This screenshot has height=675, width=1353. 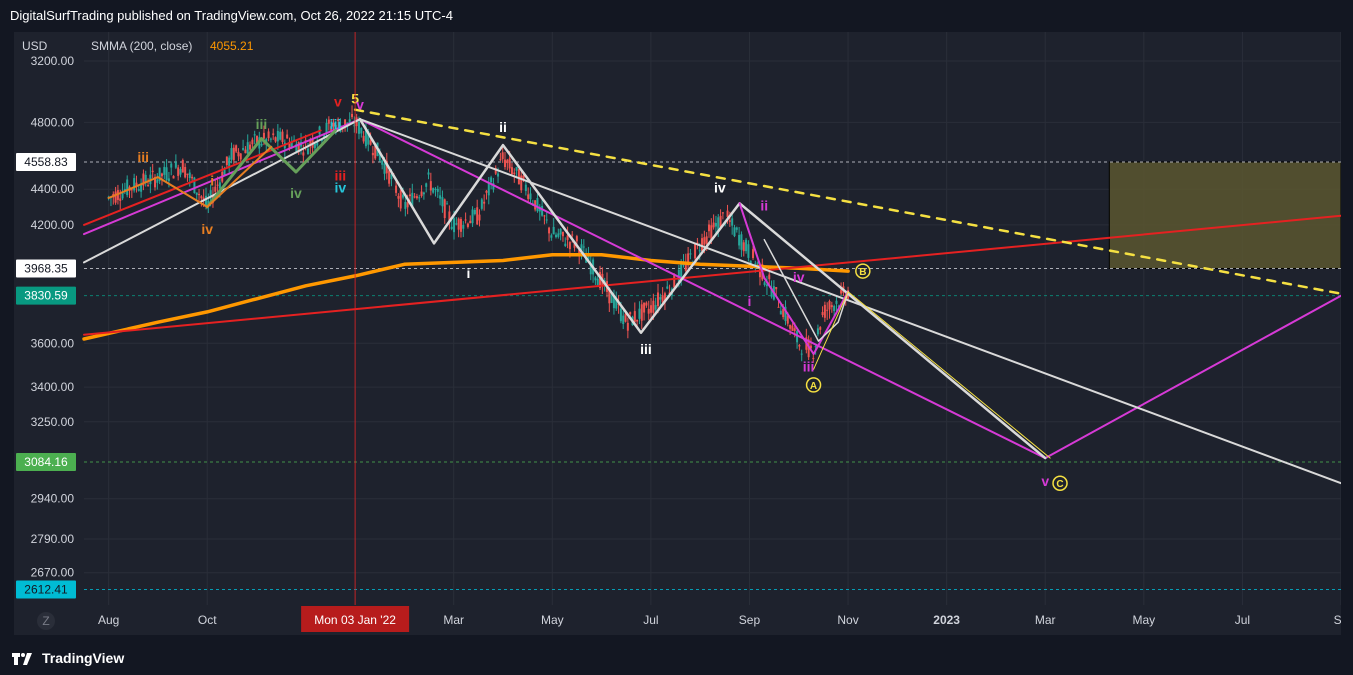 I want to click on target-zone-rect, so click(x=1224, y=215).